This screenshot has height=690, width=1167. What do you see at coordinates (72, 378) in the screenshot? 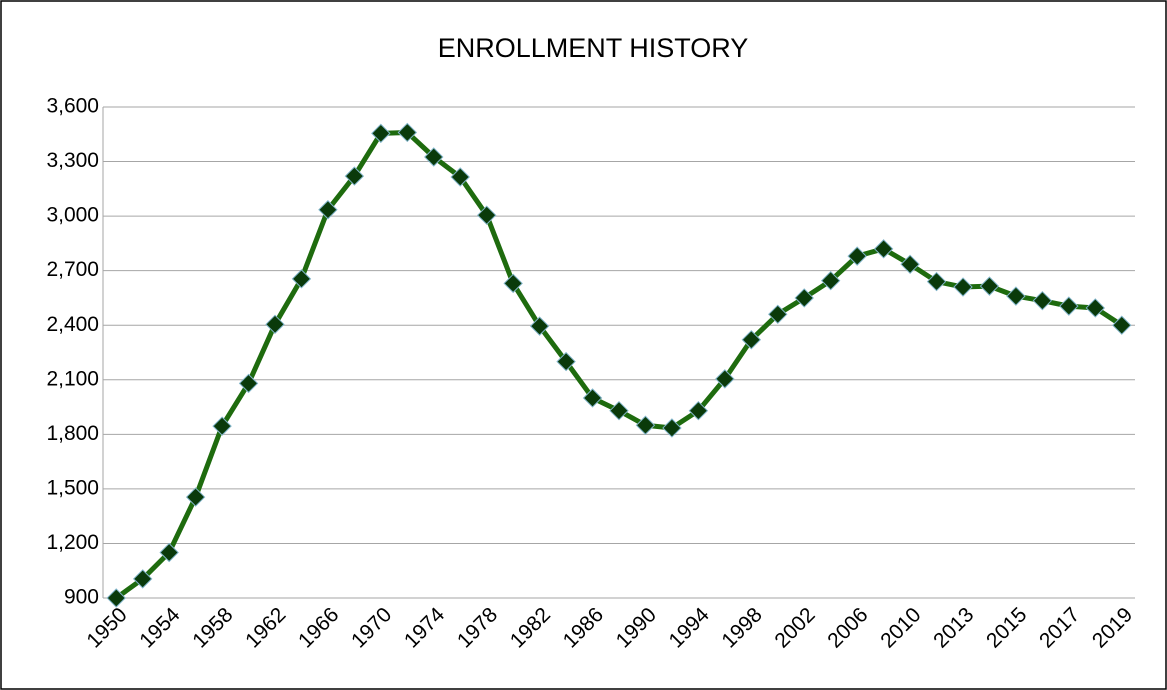
I see `y-tick-label: 2,100` at bounding box center [72, 378].